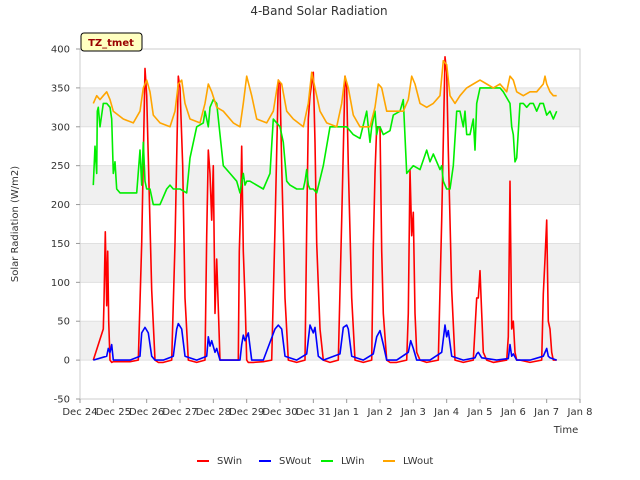 Image resolution: width=640 pixels, height=480 pixels. What do you see at coordinates (480, 412) in the screenshot?
I see `x-tick-label: Jan 5` at bounding box center [480, 412].